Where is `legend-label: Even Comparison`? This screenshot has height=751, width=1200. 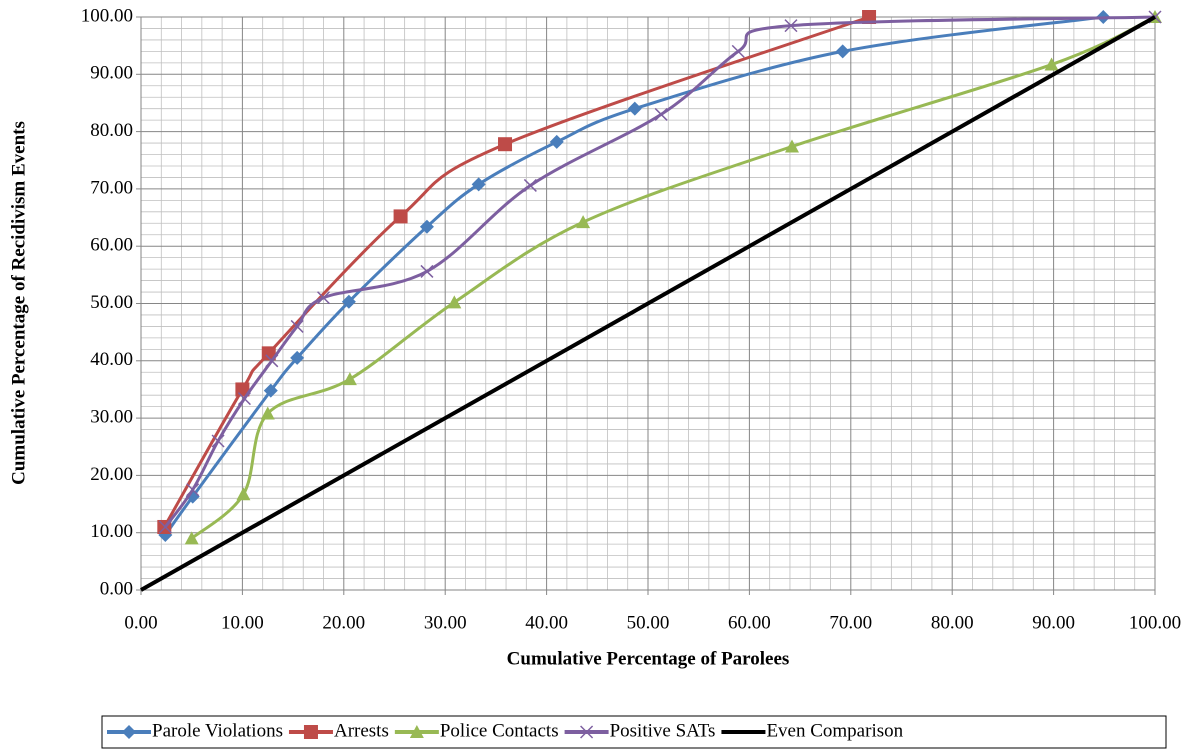
legend-label: Even Comparison is located at coordinates (834, 730).